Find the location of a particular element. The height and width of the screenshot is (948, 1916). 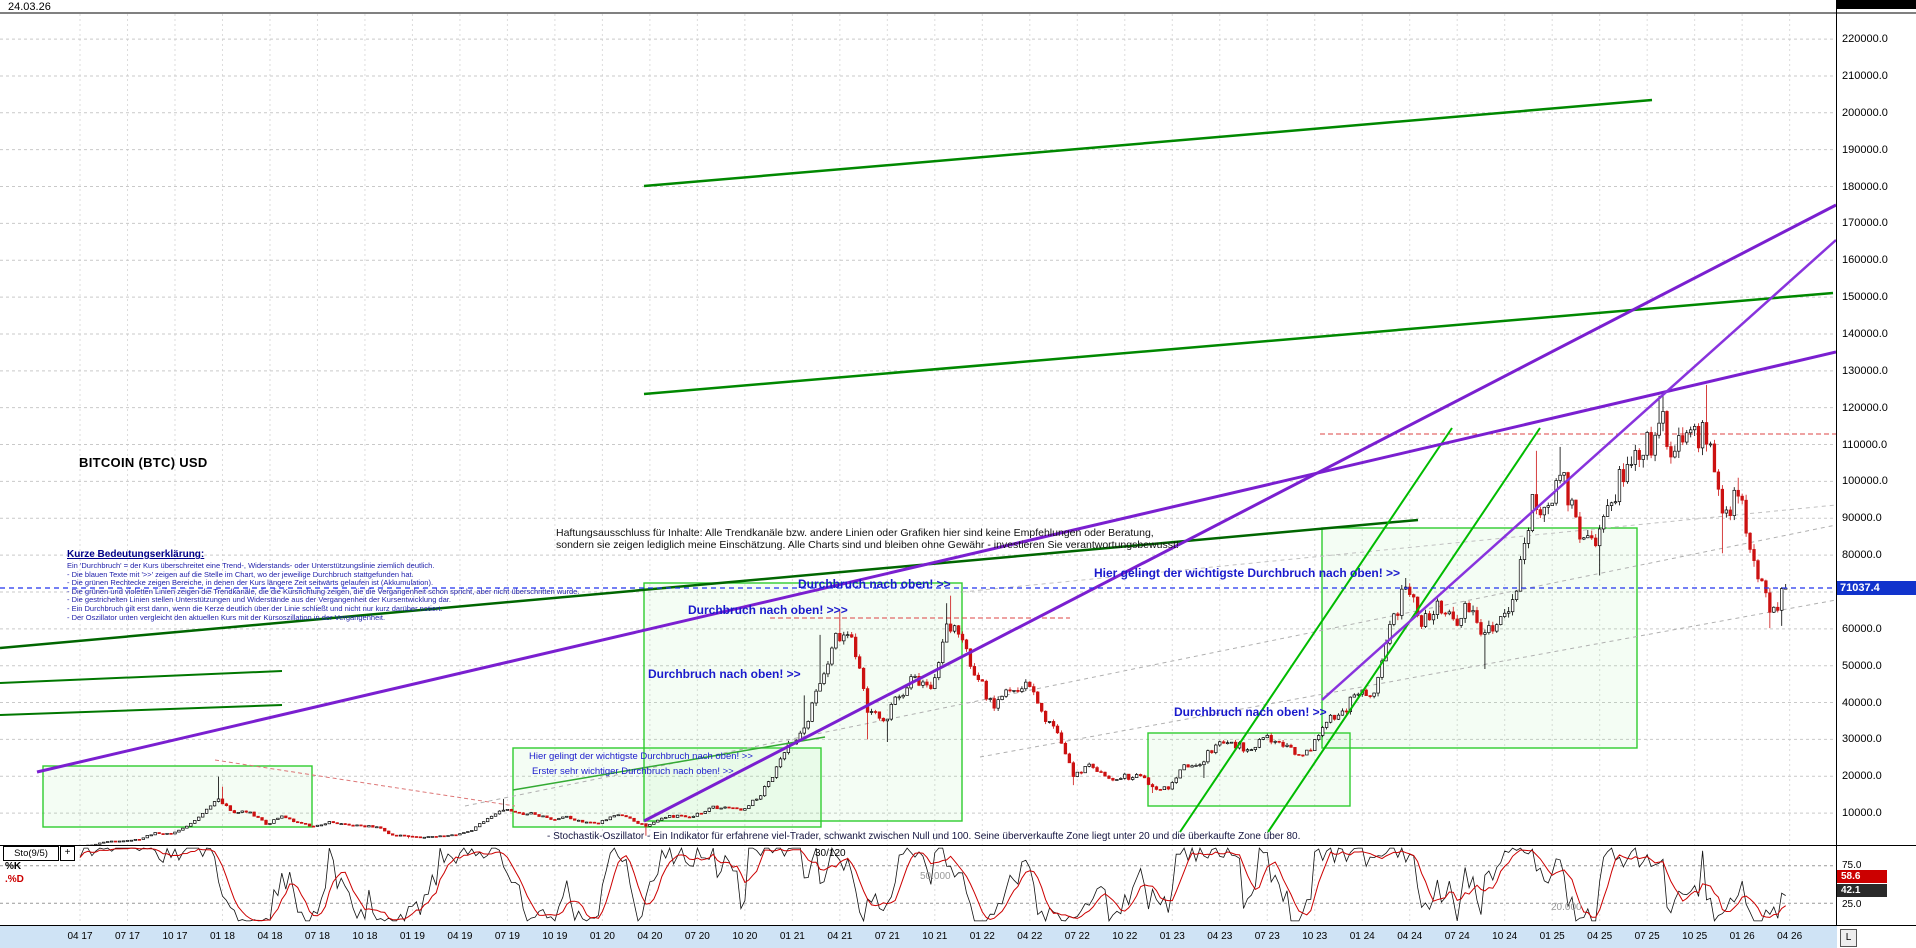

price-axis-label: 110000.0 is located at coordinates (1865, 444).